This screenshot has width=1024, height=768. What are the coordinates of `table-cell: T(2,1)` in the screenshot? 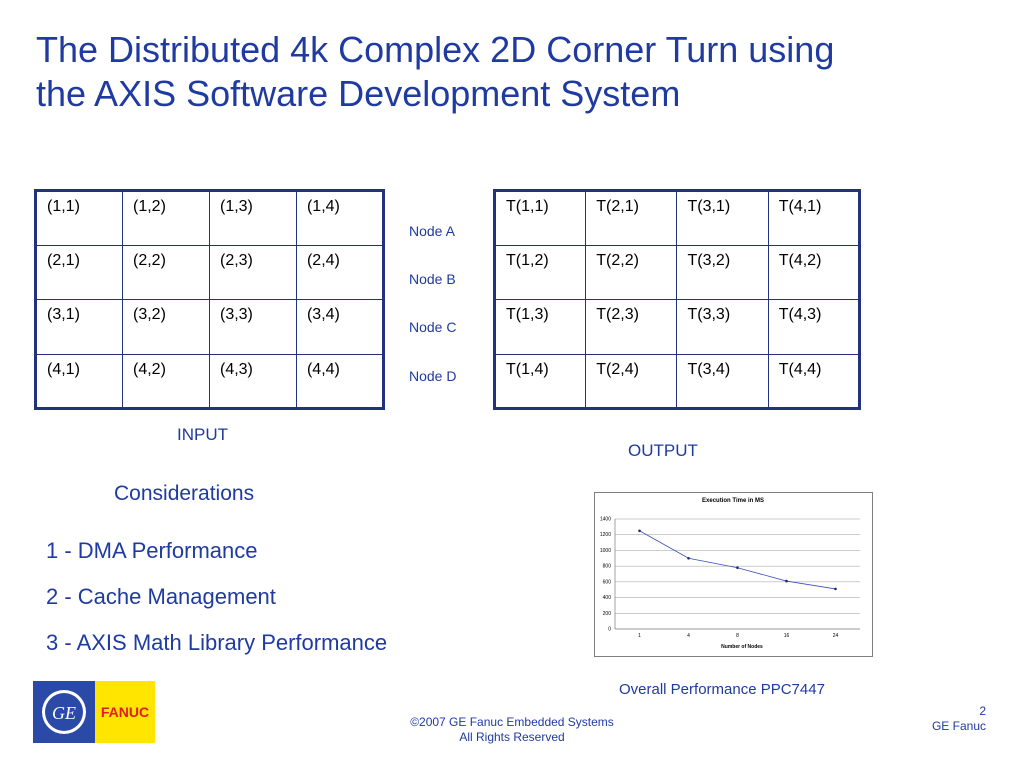 It's located at (631, 218).